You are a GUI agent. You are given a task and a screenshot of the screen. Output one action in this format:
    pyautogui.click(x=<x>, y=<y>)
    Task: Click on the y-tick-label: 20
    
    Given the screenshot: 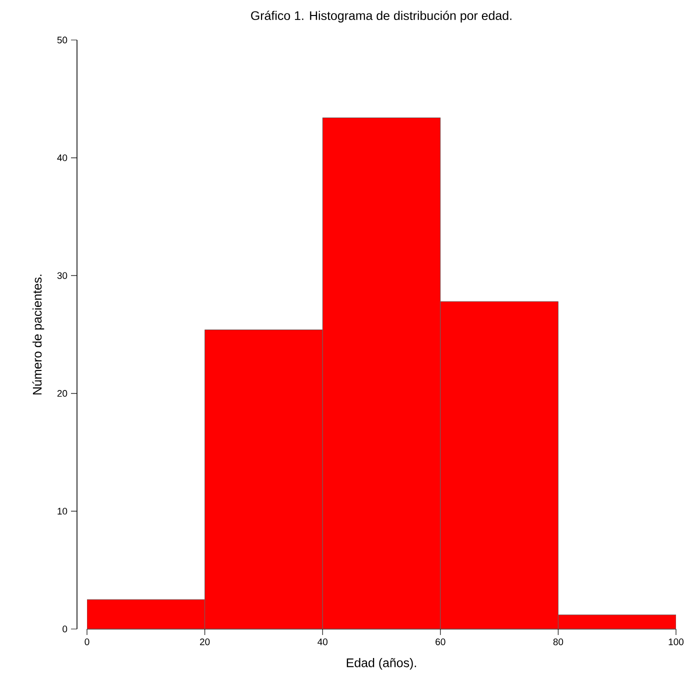 What is the action you would take?
    pyautogui.click(x=62, y=393)
    